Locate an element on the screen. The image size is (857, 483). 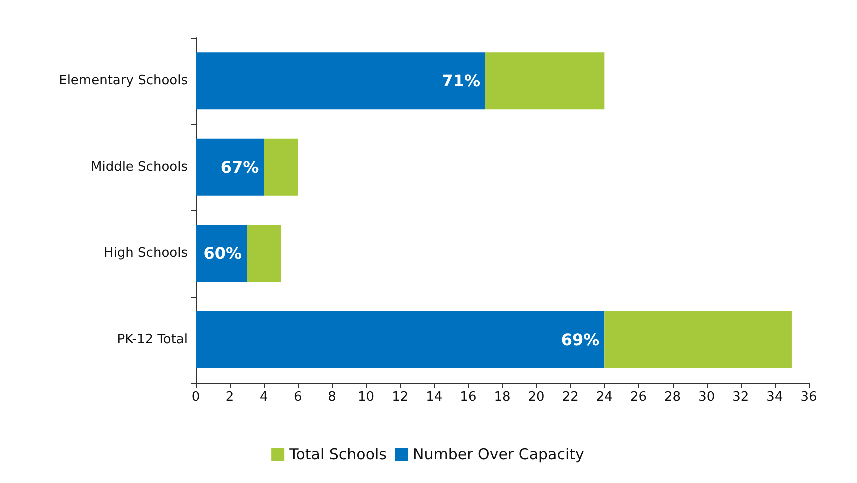
annotation: 60% is located at coordinates (223, 254).